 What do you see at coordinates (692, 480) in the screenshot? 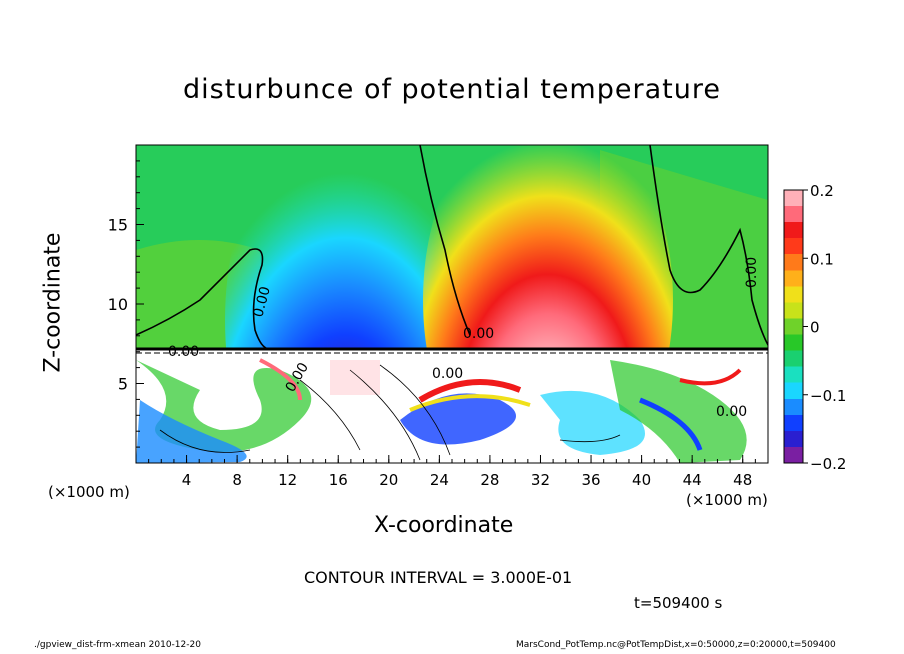
I see `x-tick-label: 44` at bounding box center [692, 480].